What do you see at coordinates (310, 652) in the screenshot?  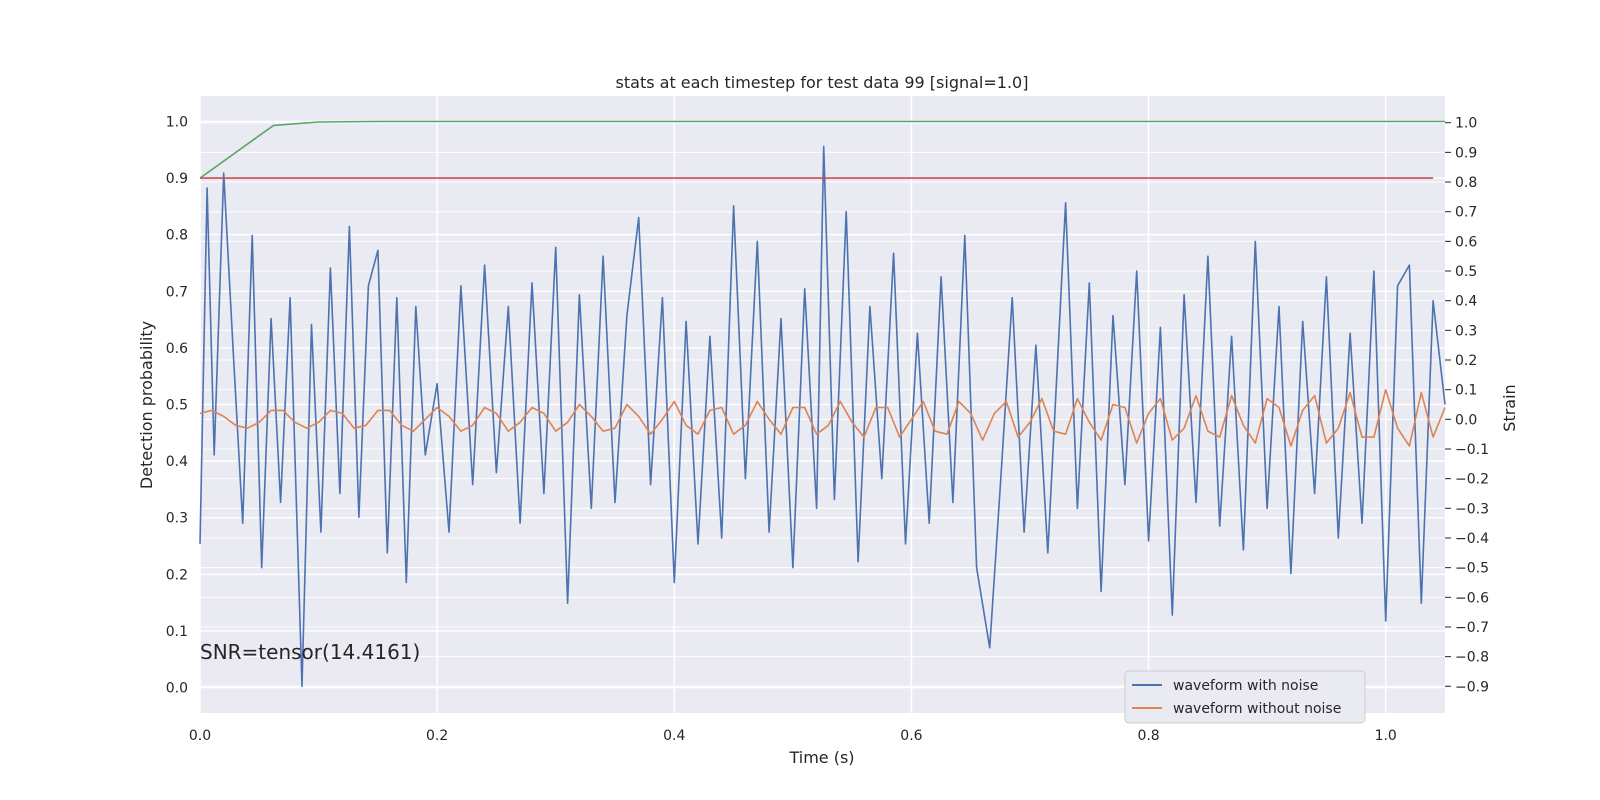 I see `snr-annotation: SNR=tensor(14.4161)` at bounding box center [310, 652].